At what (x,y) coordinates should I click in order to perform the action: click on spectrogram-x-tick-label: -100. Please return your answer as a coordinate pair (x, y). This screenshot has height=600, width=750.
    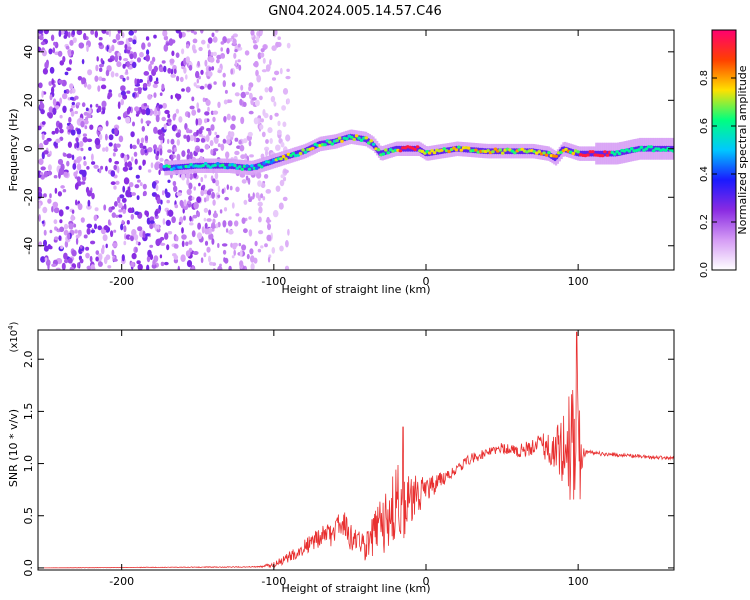
    Looking at the image, I should click on (273, 281).